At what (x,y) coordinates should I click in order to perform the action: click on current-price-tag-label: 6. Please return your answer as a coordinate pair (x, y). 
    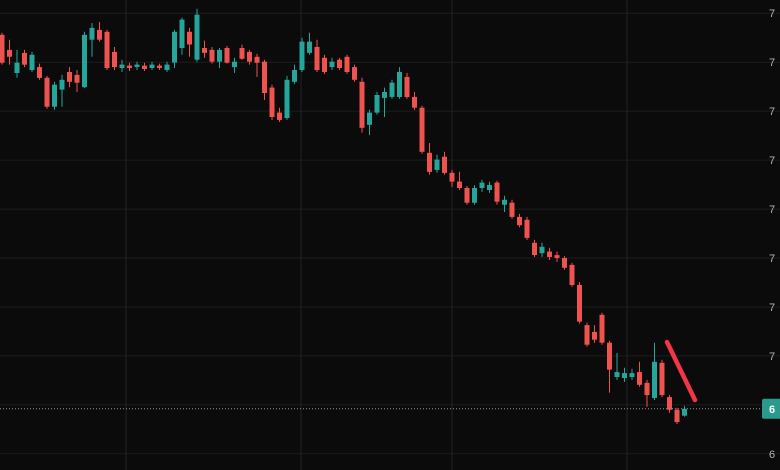
    Looking at the image, I should click on (772, 410).